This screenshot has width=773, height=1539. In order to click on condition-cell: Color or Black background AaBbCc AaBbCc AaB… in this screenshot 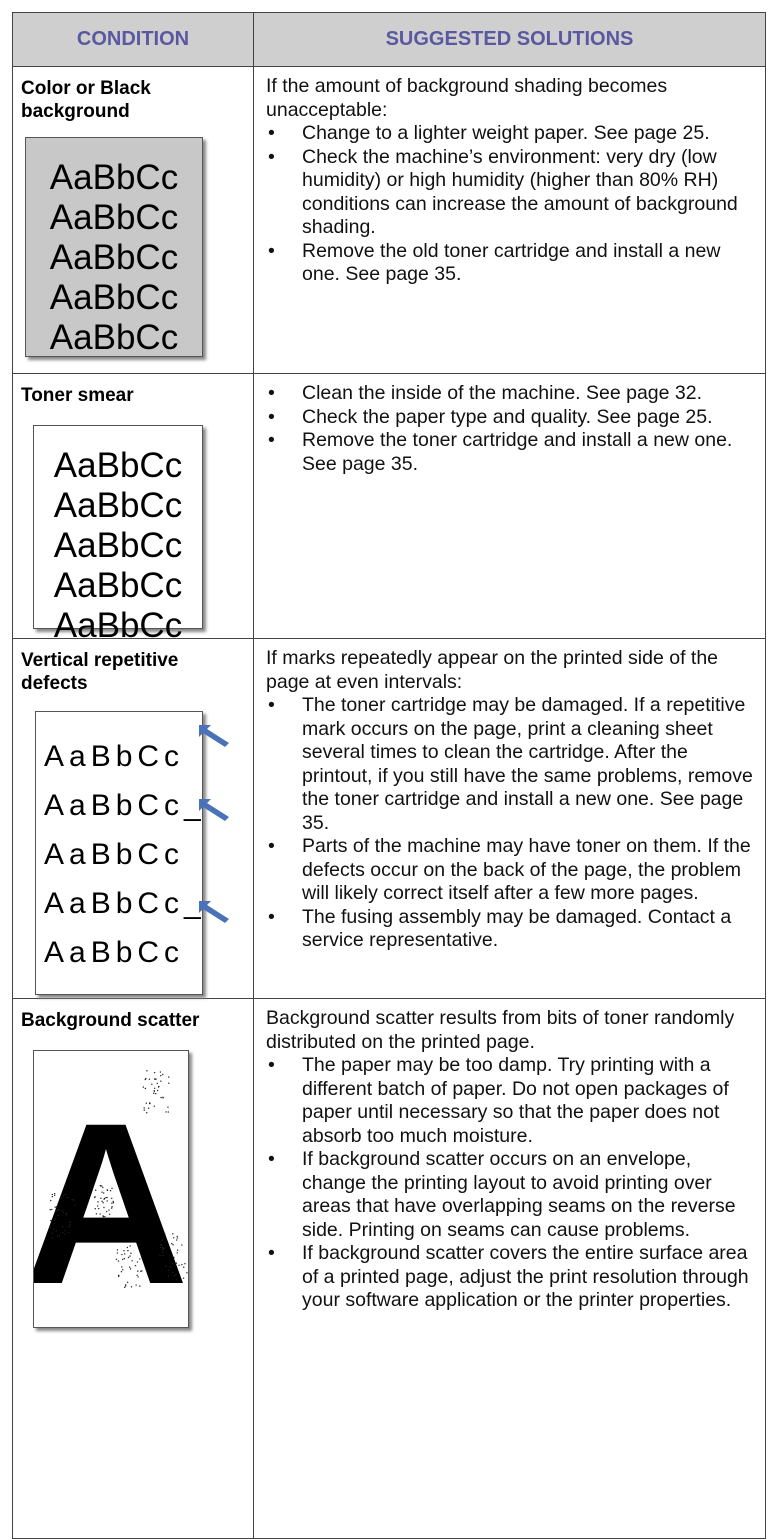, I will do `click(133, 220)`.